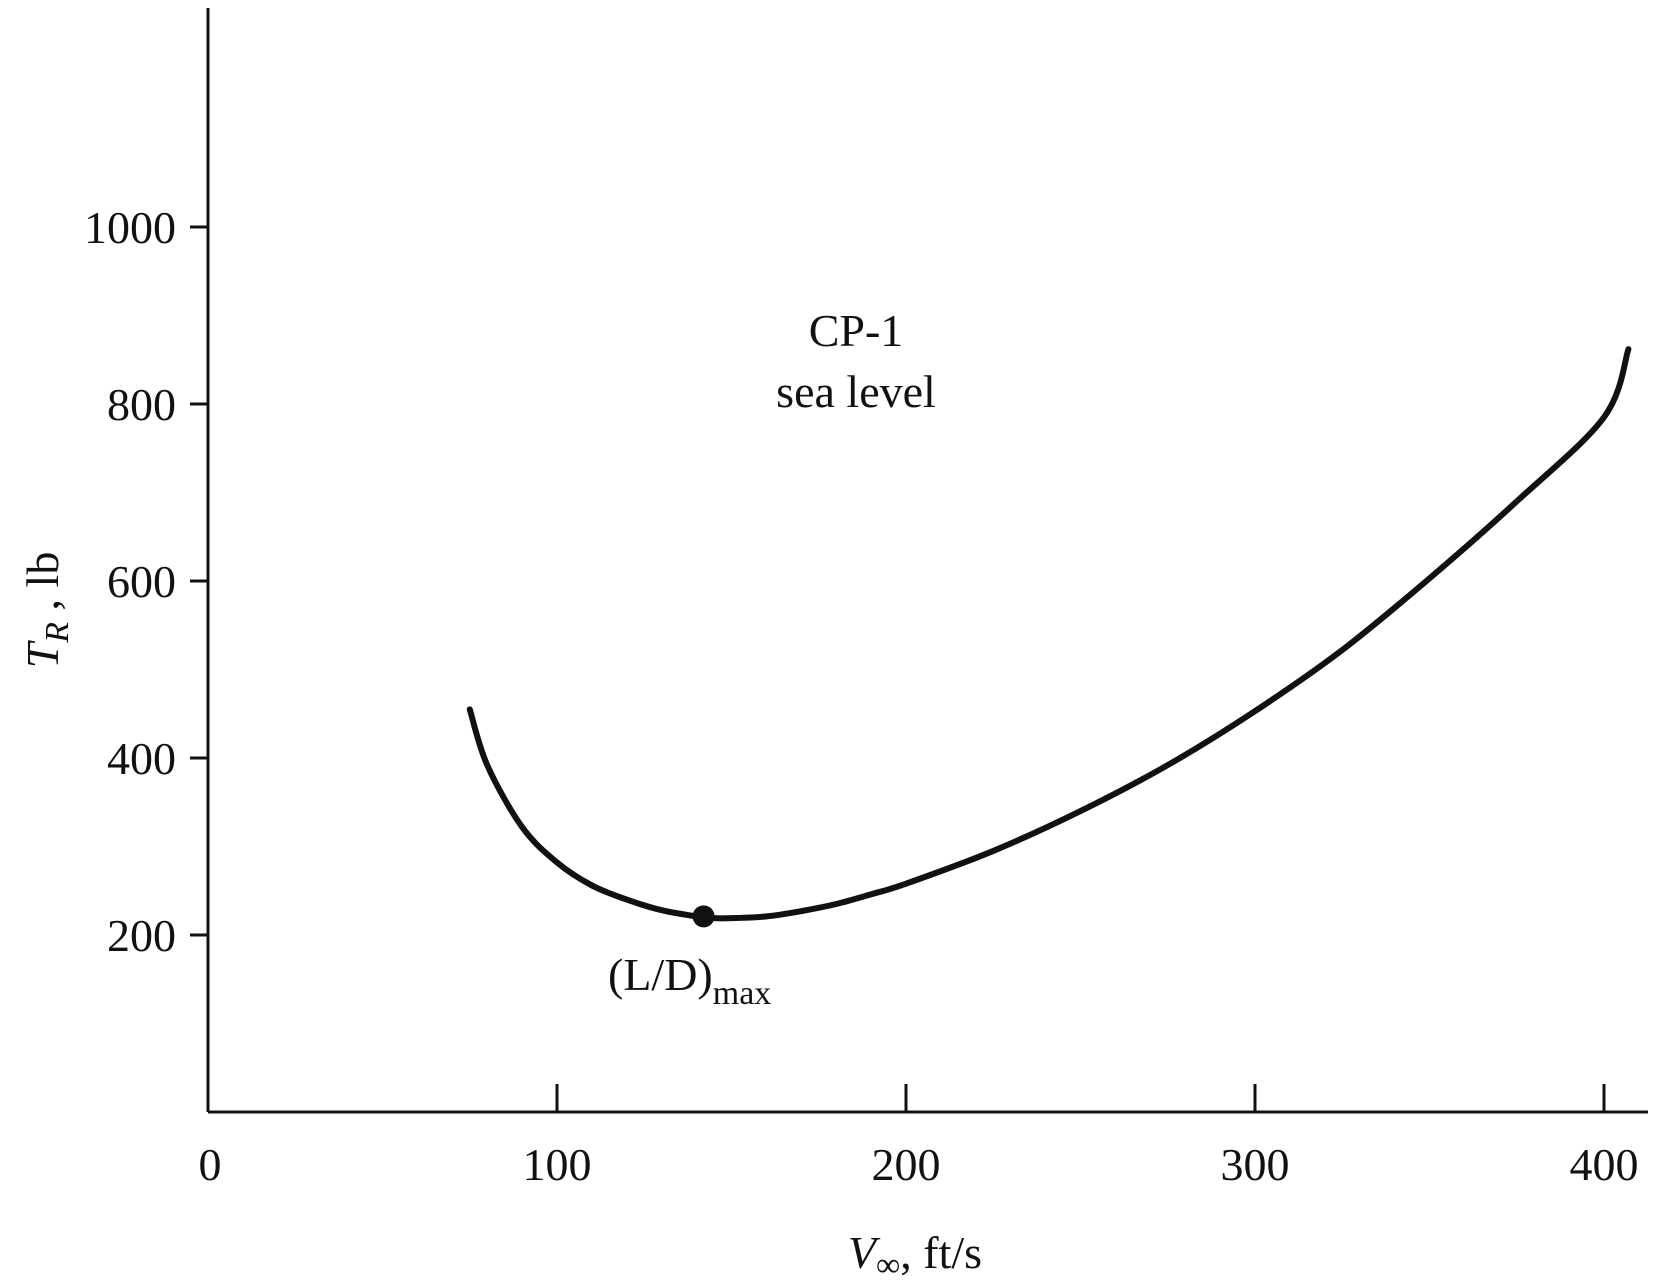 The width and height of the screenshot is (1659, 1283). What do you see at coordinates (141, 581) in the screenshot?
I see `y-tick-label: 600` at bounding box center [141, 581].